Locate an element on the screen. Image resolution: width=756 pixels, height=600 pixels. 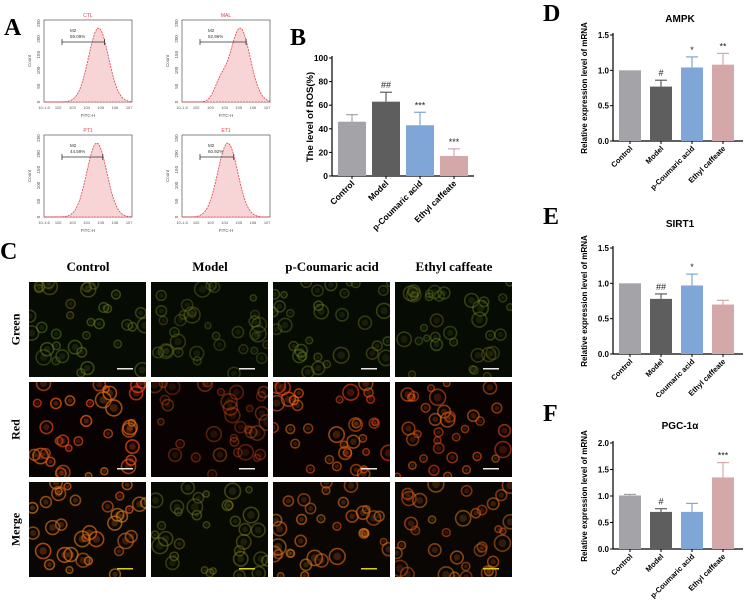
panel-label-b: B is located at coordinates (298, 38).